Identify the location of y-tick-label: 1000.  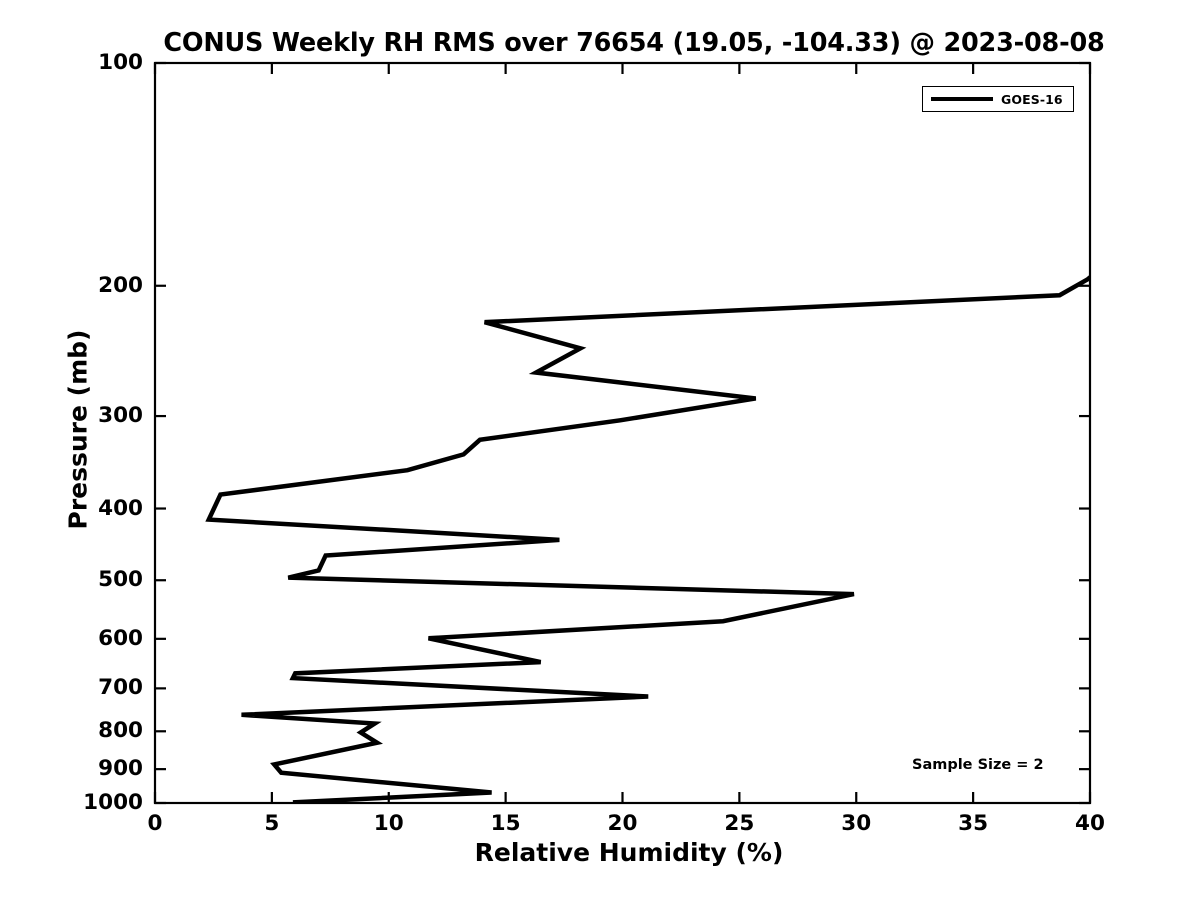
(113, 802).